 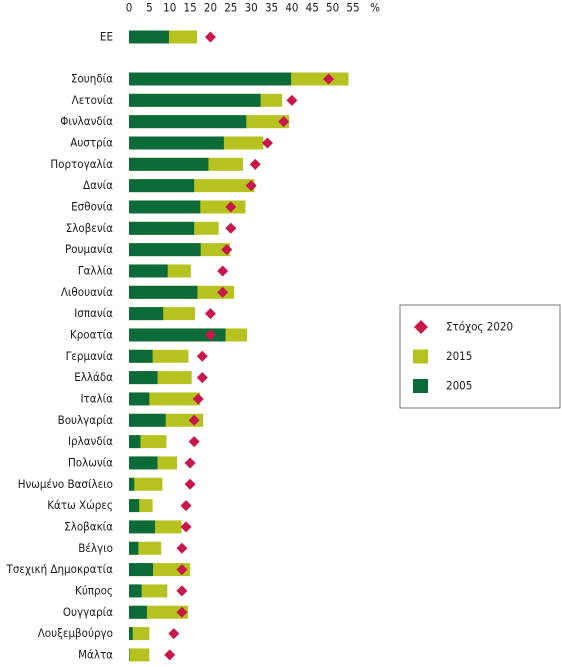 I want to click on category-label: Πολωνία, so click(x=90, y=462).